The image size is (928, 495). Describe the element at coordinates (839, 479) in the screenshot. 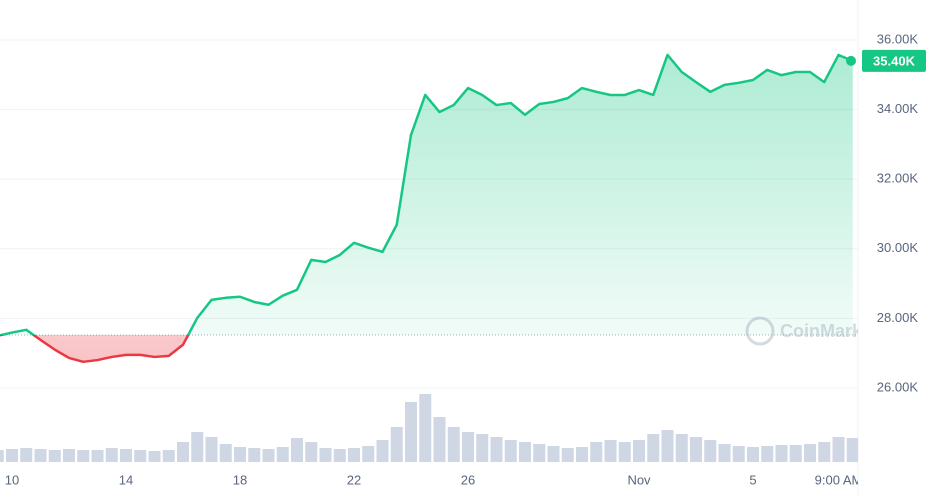

I see `x-tick-label: 9:00 AM` at that location.